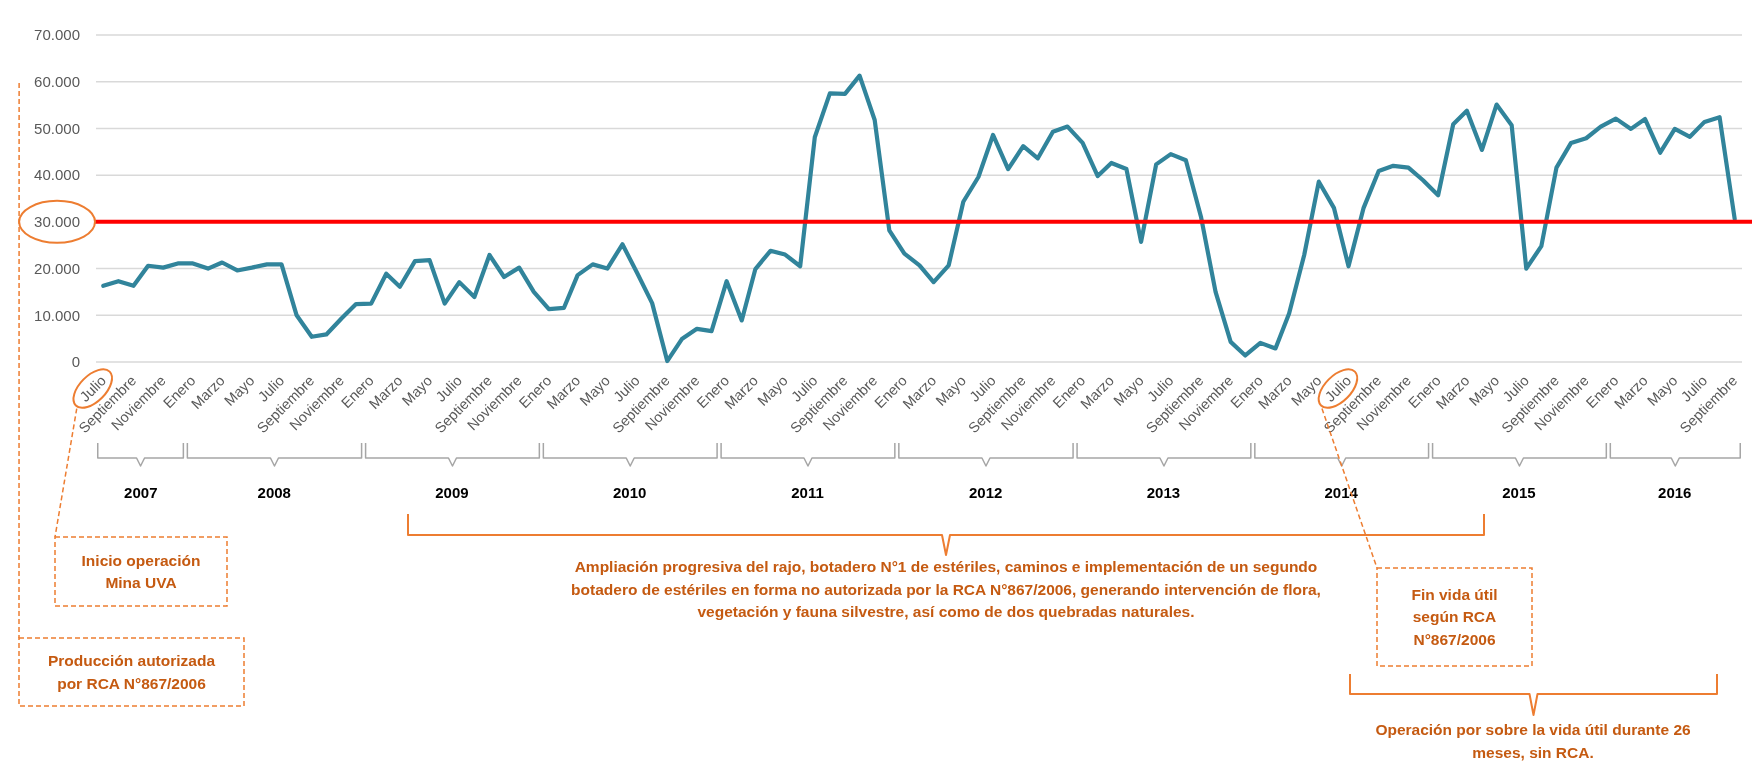  What do you see at coordinates (131, 672) in the screenshot?
I see `text: Producción autorizada por RCA N°867/2006` at bounding box center [131, 672].